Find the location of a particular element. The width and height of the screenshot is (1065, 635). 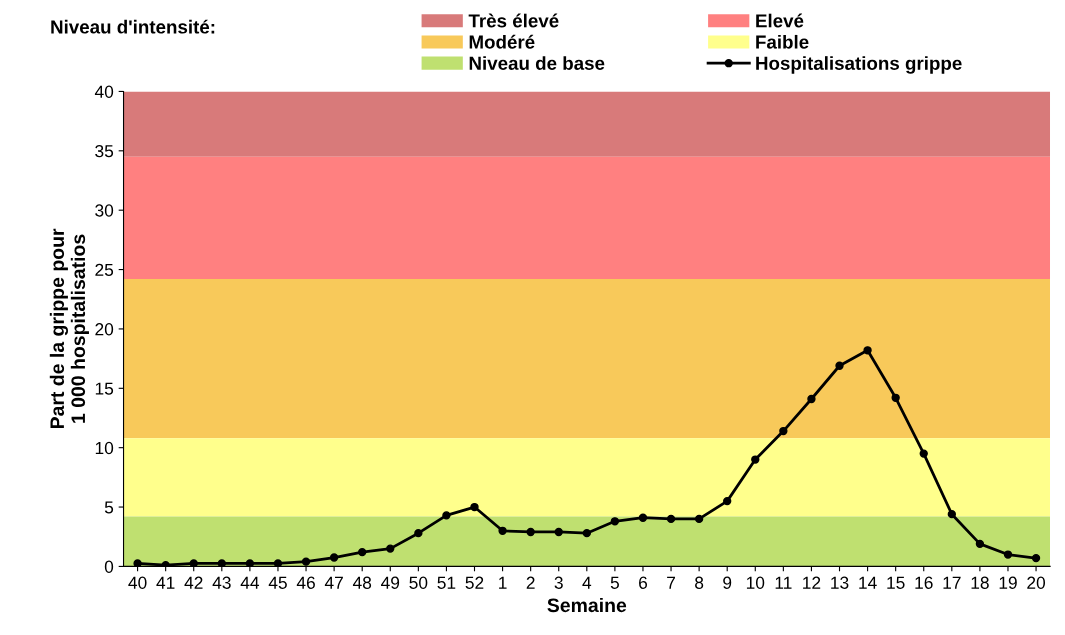

x-tick-label: 2 is located at coordinates (530, 582).